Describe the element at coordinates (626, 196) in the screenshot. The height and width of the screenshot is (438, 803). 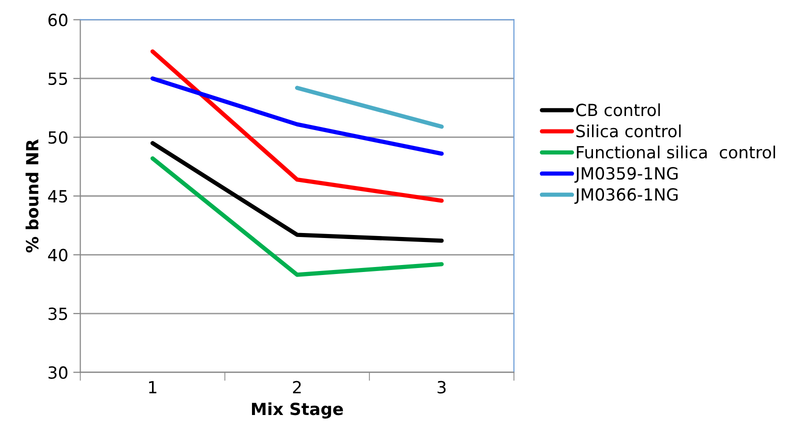
I see `legend-label: JM0366-1NG` at that location.